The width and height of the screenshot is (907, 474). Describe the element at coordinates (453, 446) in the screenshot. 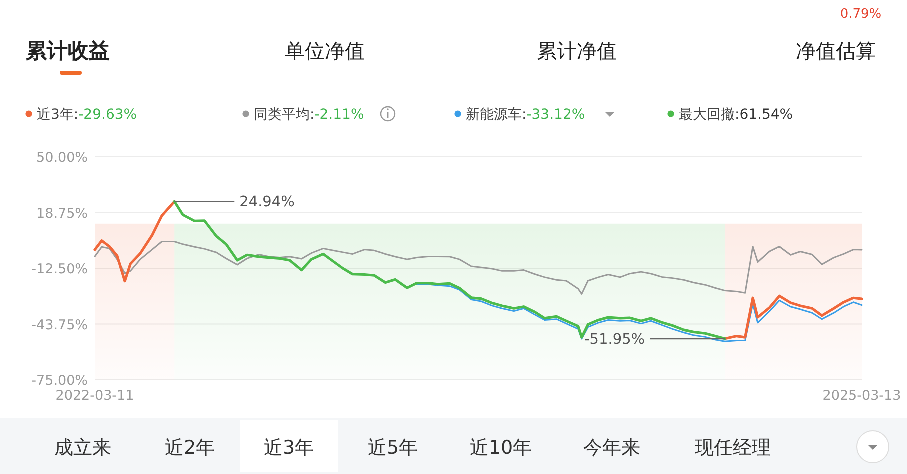

I see `tabs-bottom: 成立来 近2年 近3年 近5年 近10年 今年来 现任经理` at that location.